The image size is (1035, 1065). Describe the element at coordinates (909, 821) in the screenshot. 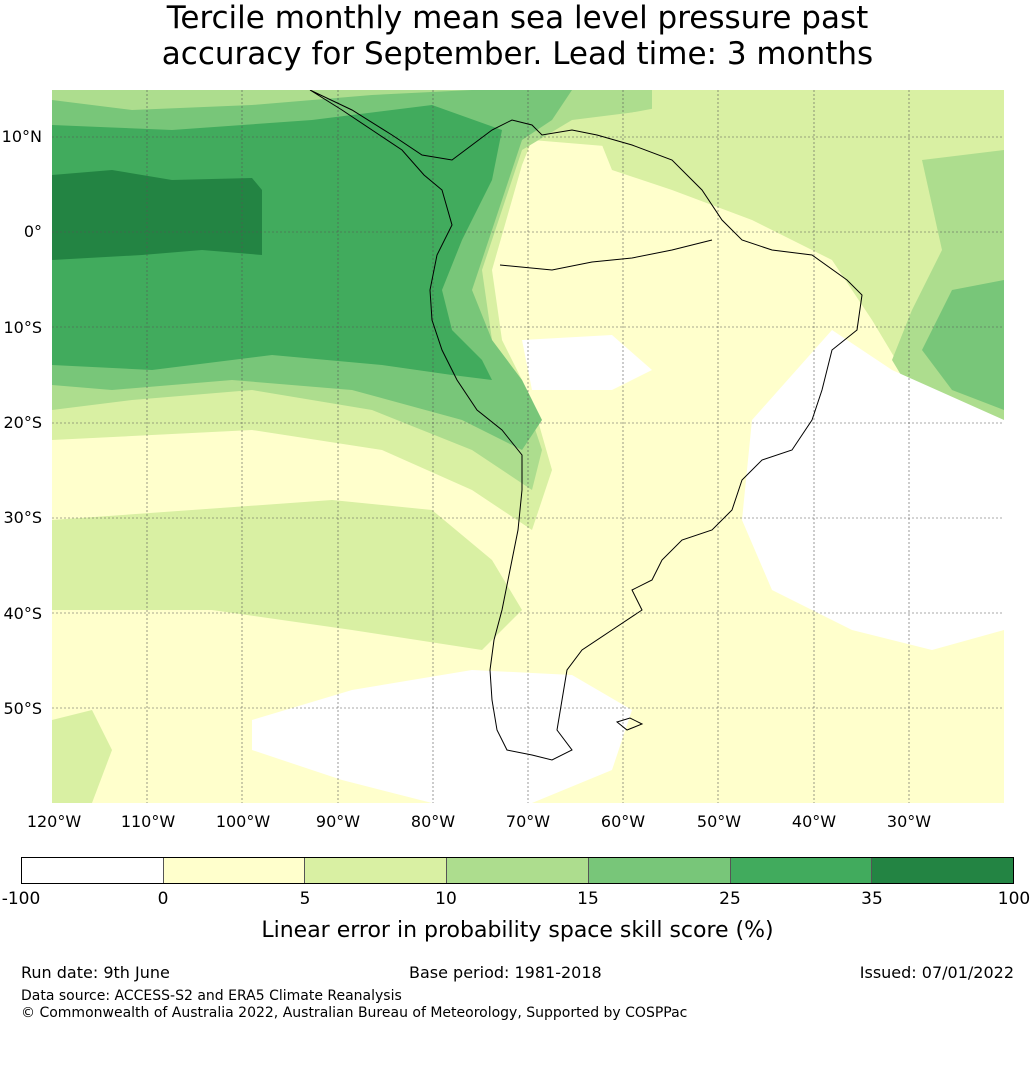

I see `lon-label-30w: 30°W` at that location.